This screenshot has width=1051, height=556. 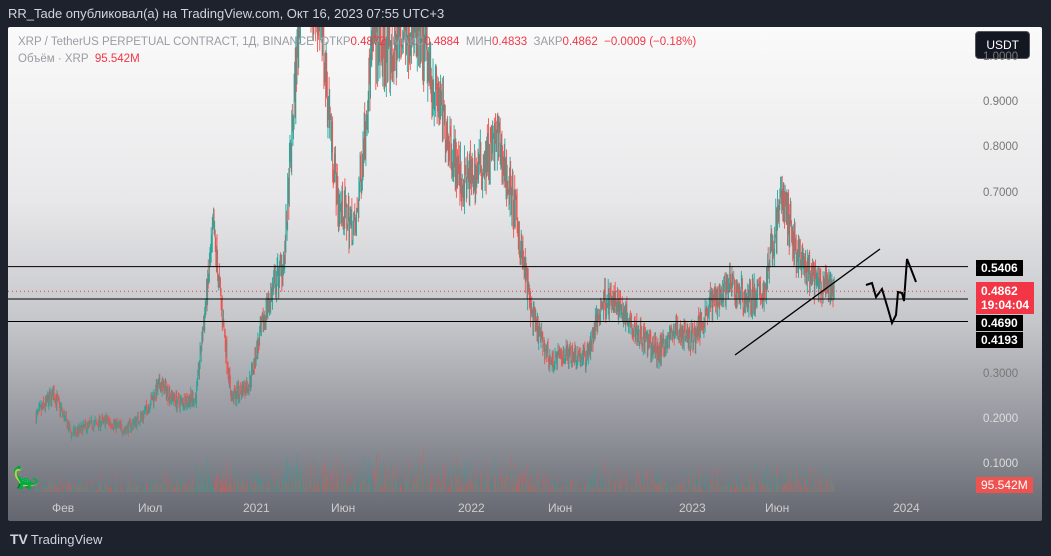 What do you see at coordinates (56, 539) in the screenshot?
I see `tradingview-logo: TV TradingView` at bounding box center [56, 539].